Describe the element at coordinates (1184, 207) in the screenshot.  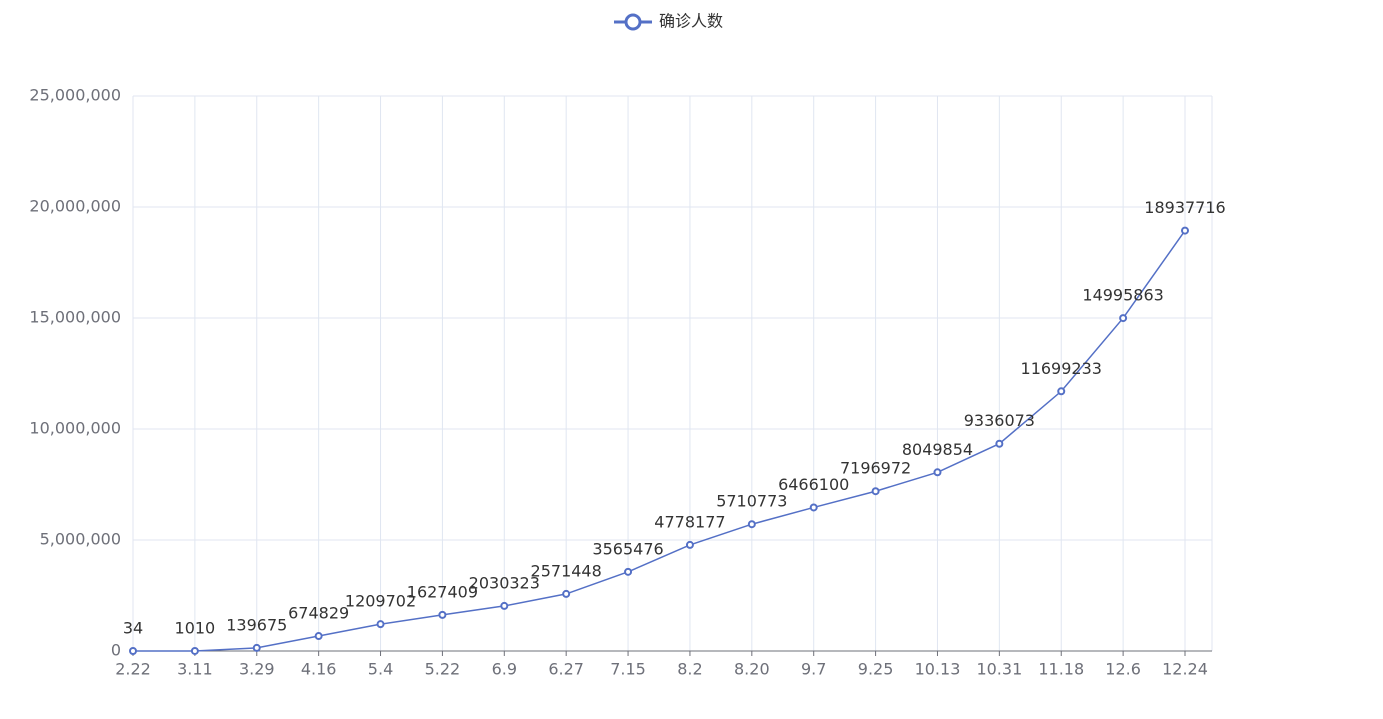
I see `data-label: 18937716` at that location.